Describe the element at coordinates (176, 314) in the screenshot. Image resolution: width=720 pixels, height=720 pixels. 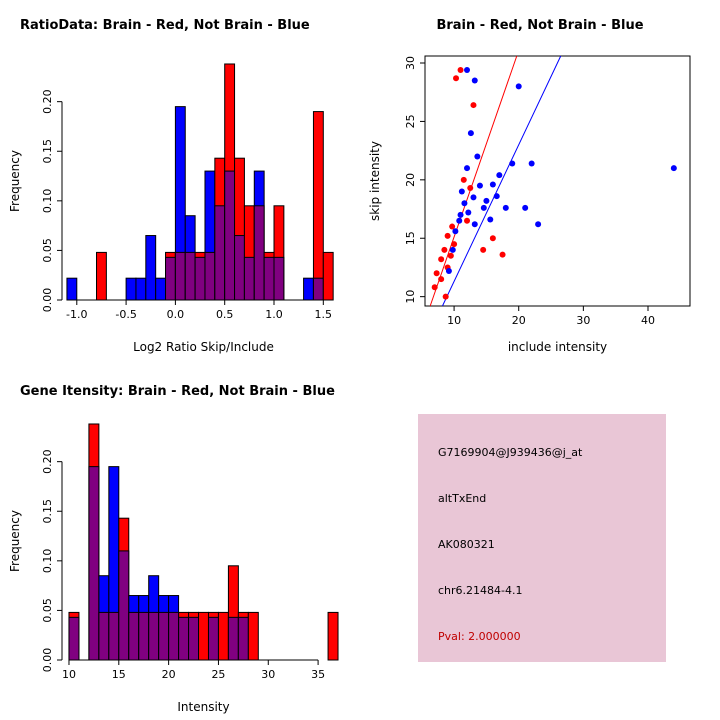
I see `svg-text: 0.0` at that location.